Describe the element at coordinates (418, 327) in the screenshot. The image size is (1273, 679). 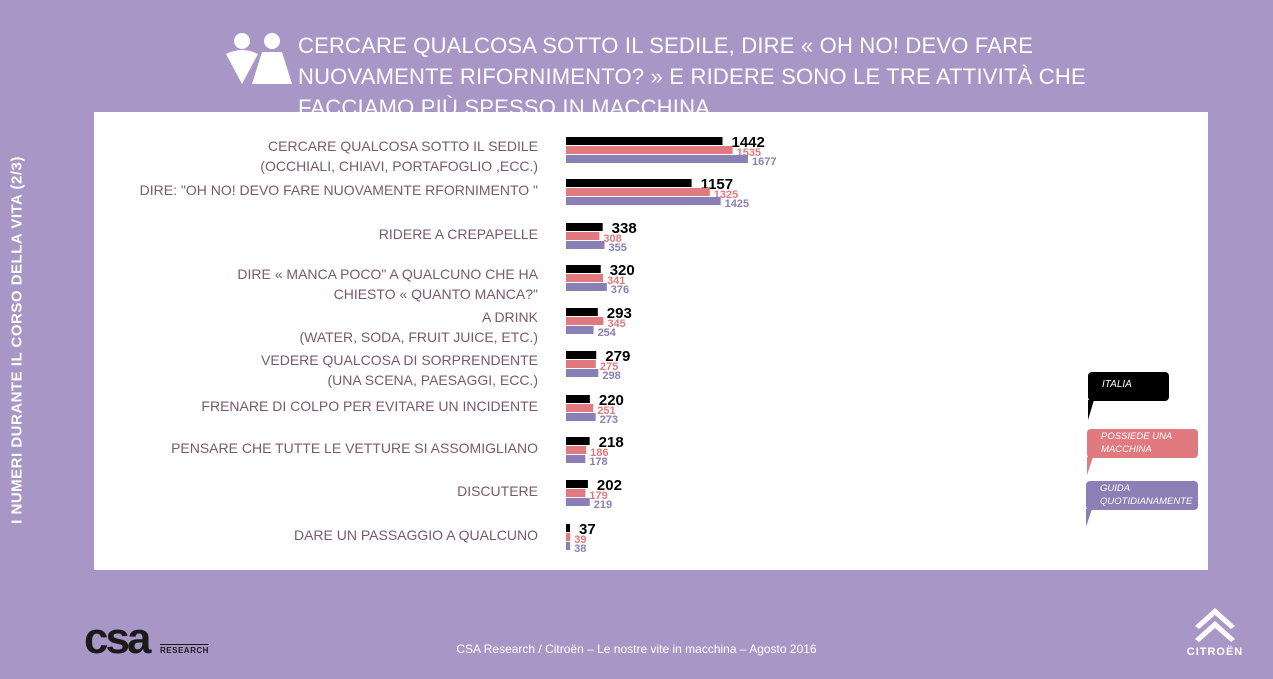
I see `category-label: A DRINK (WATER, SODA, FRUIT JUICE, ETC.)` at that location.